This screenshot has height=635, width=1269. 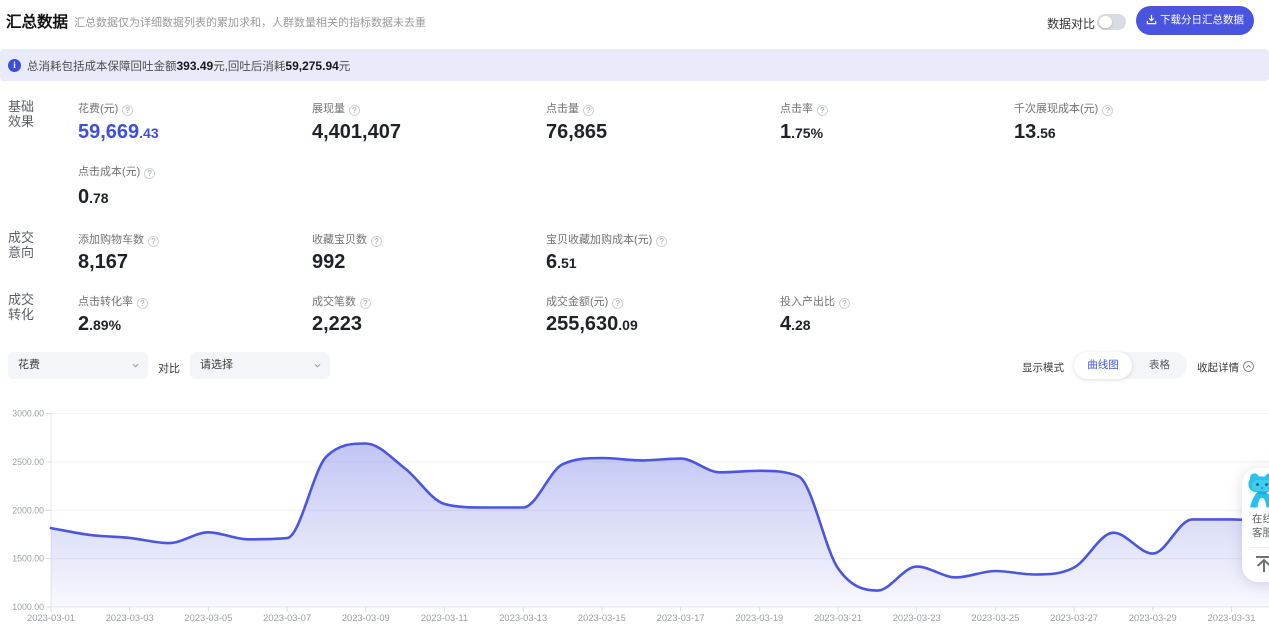 What do you see at coordinates (28, 462) in the screenshot?
I see `svg-text: 2500.00` at bounding box center [28, 462].